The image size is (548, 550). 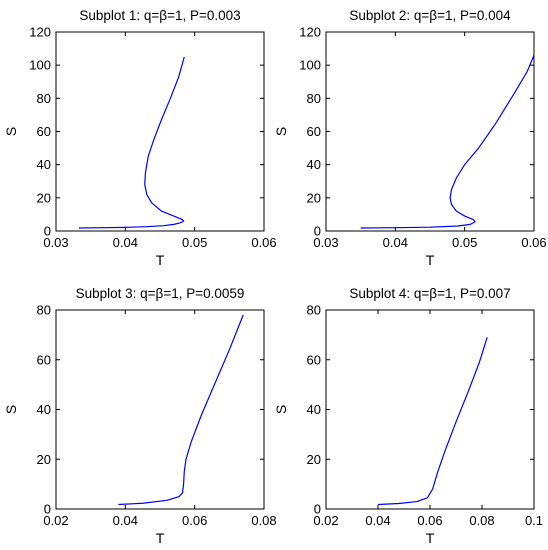 What do you see at coordinates (160, 293) in the screenshot?
I see `subplot-title: Subplot 3: q=β=1, P=0.0059` at bounding box center [160, 293].